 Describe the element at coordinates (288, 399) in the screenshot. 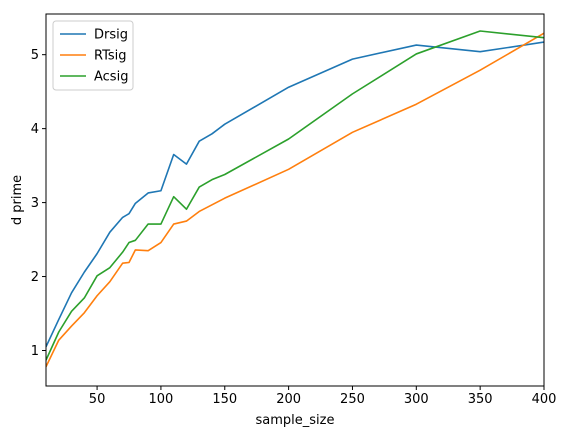

I see `x-tick-label: 200` at that location.